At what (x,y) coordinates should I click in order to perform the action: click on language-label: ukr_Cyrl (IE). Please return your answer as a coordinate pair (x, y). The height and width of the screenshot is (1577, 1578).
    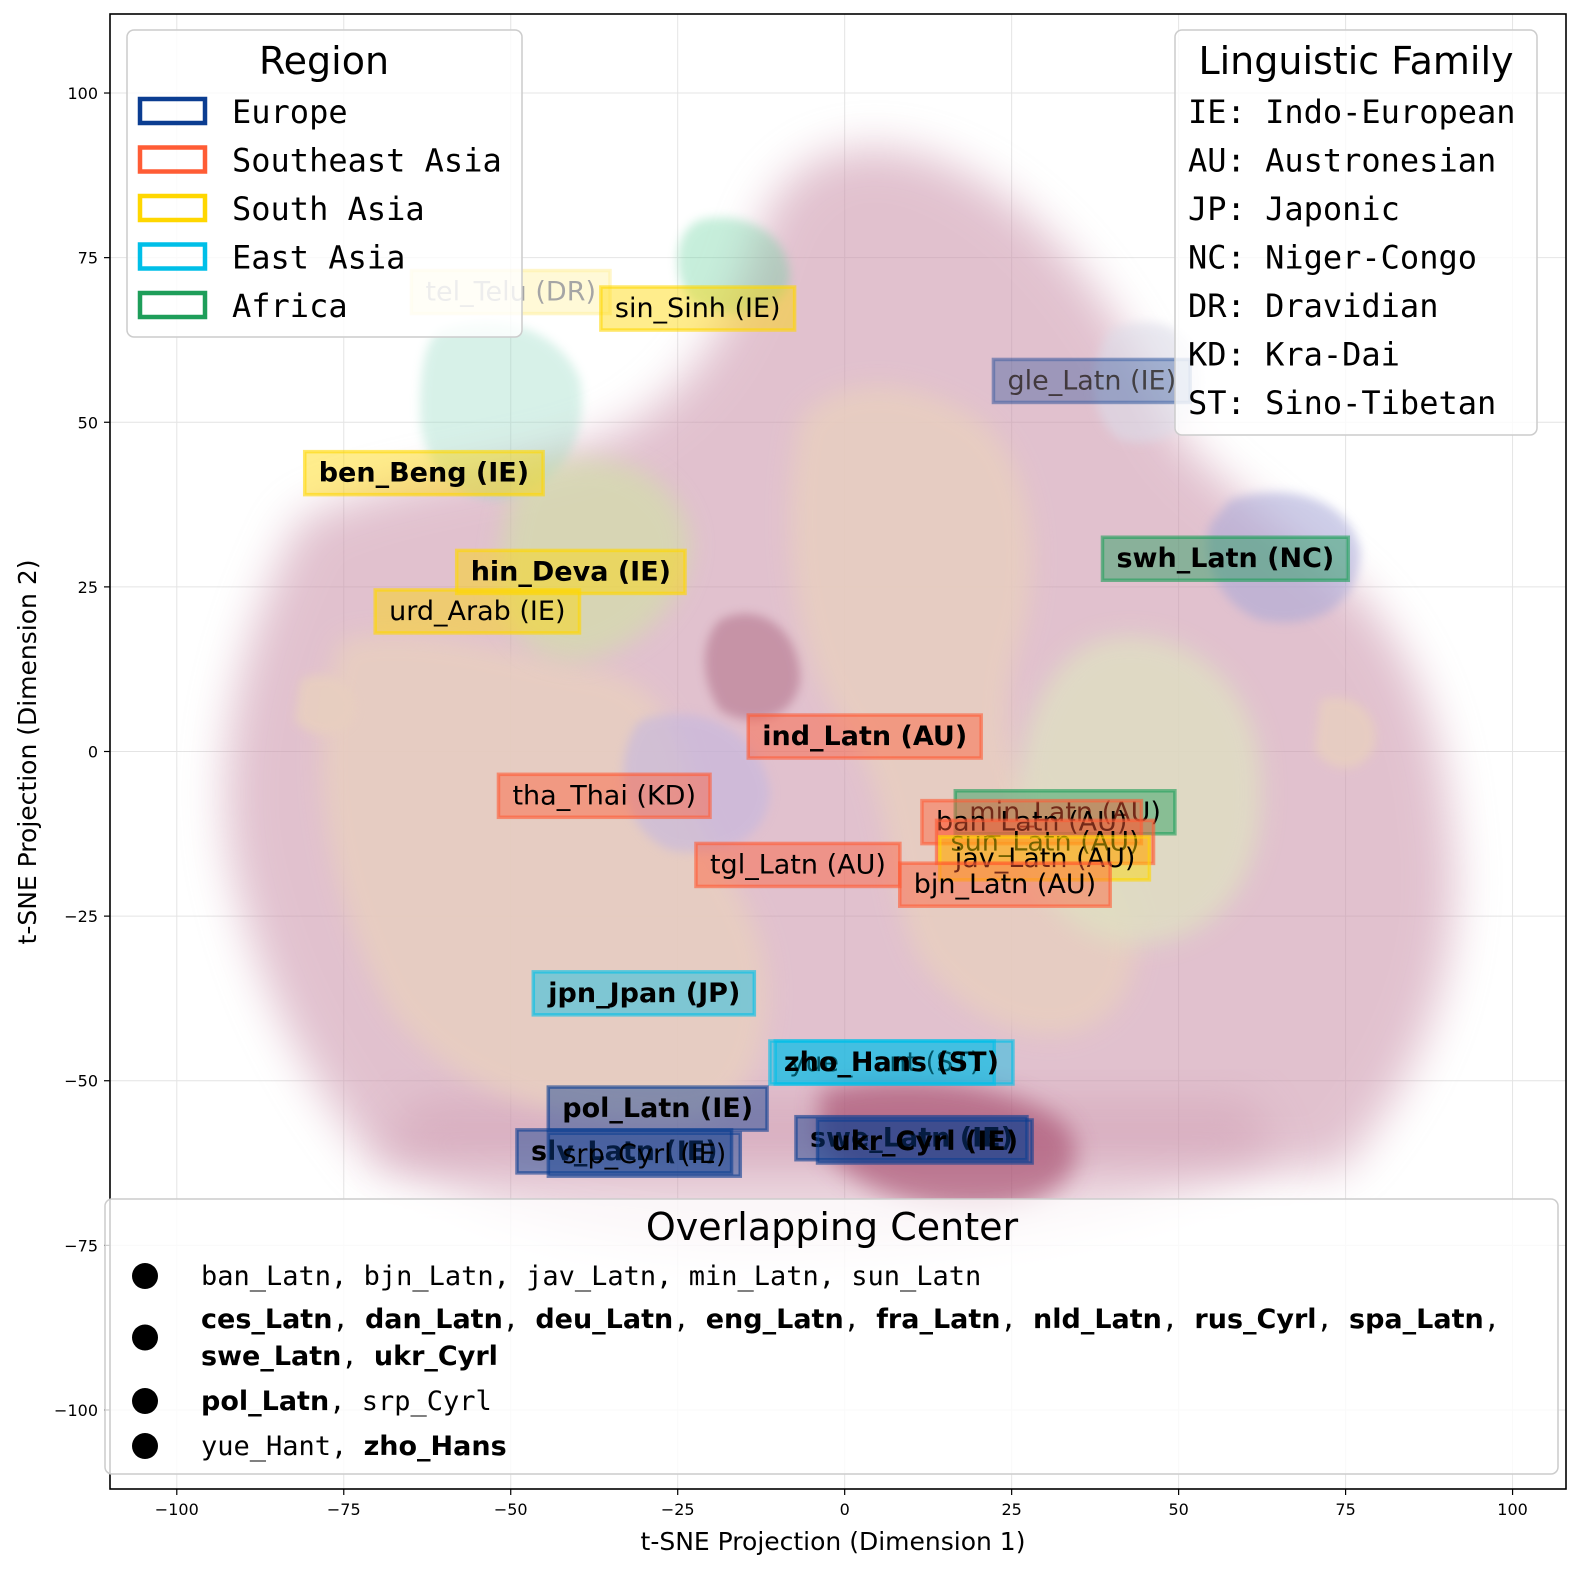
    Looking at the image, I should click on (924, 1141).